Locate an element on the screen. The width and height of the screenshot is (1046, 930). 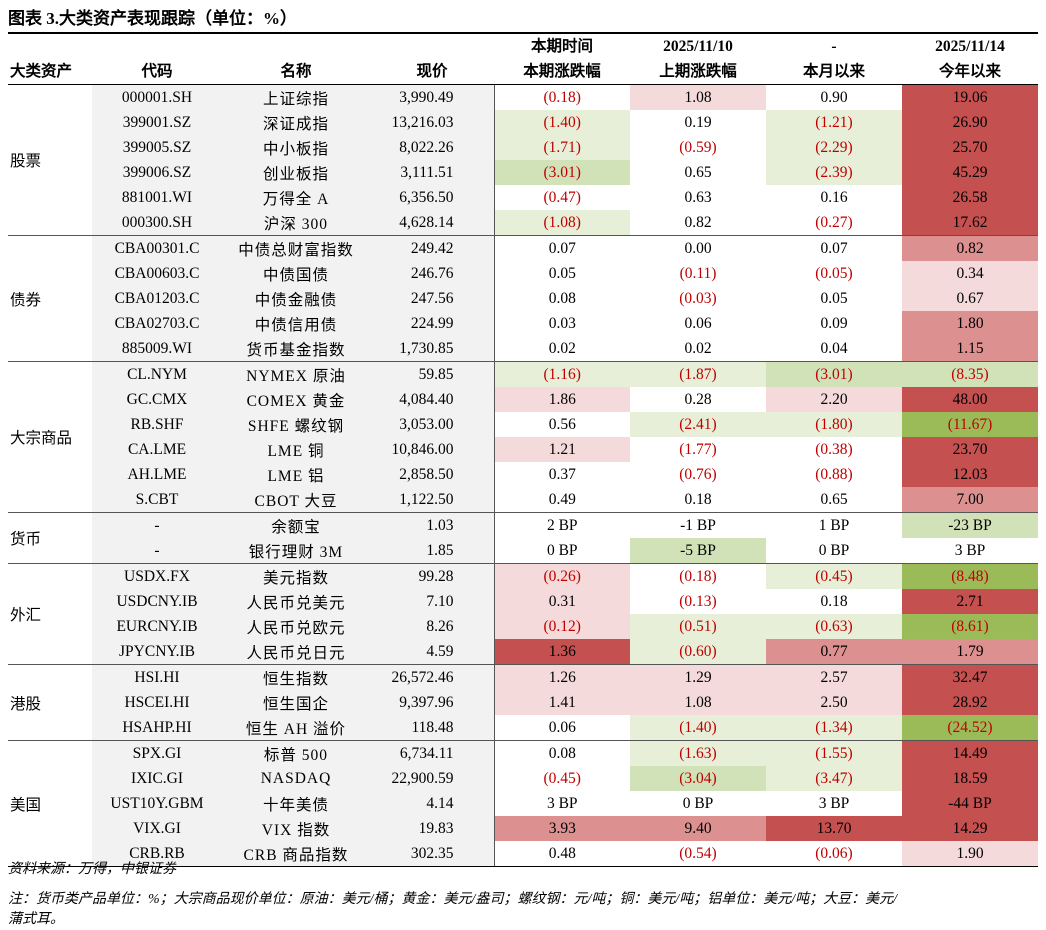
mtd-cell: 0.90 is located at coordinates (834, 97).